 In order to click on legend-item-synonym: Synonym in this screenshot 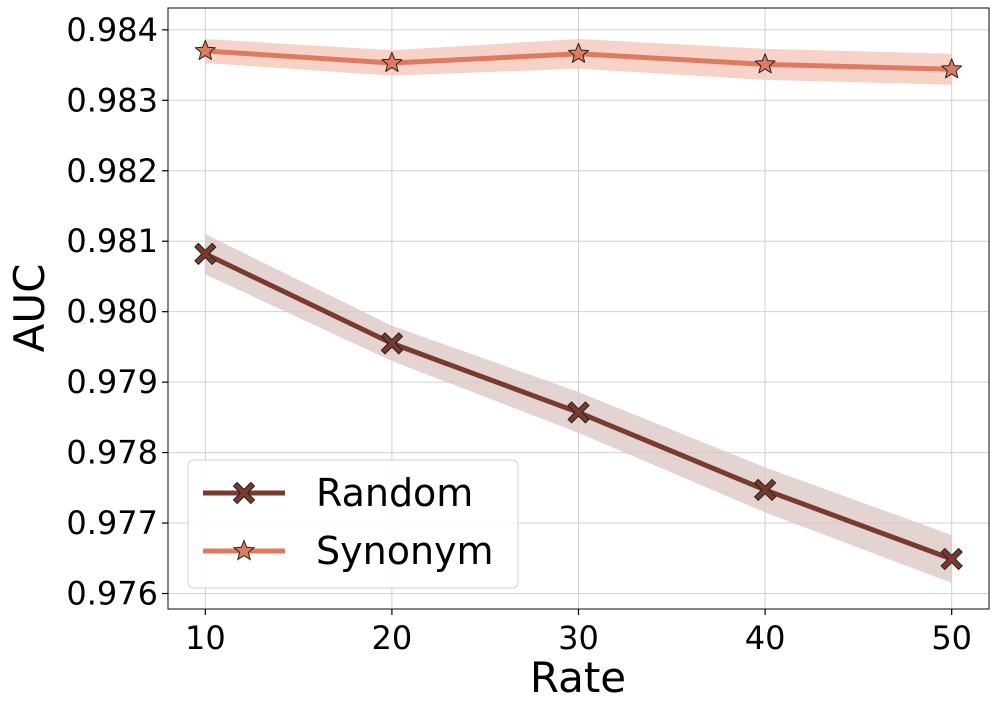, I will do `click(348, 551)`.